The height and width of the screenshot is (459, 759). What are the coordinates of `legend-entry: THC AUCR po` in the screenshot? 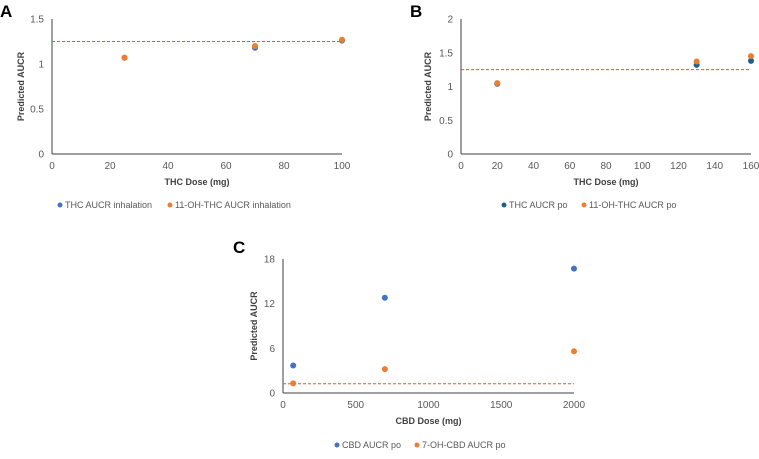 It's located at (538, 205).